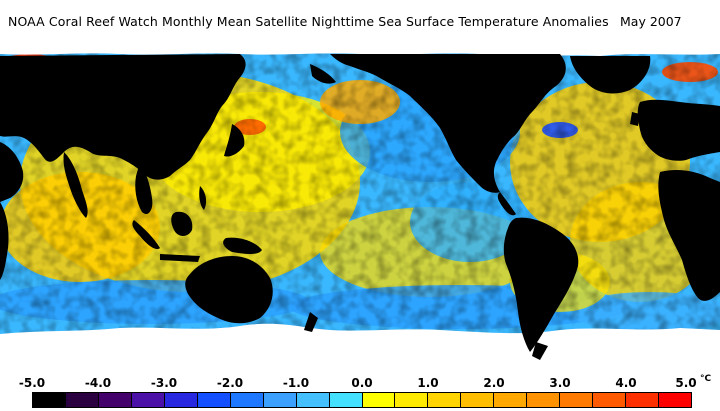 The image size is (720, 411). Describe the element at coordinates (75, 185) in the screenshot. I see `india` at that location.